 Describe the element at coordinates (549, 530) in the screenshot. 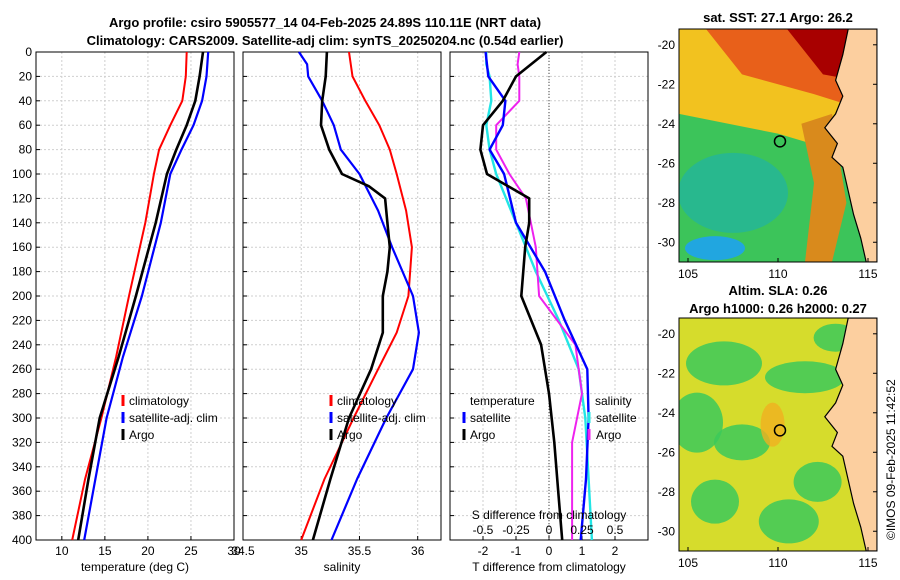

I see `x2-tick-label: 0` at that location.